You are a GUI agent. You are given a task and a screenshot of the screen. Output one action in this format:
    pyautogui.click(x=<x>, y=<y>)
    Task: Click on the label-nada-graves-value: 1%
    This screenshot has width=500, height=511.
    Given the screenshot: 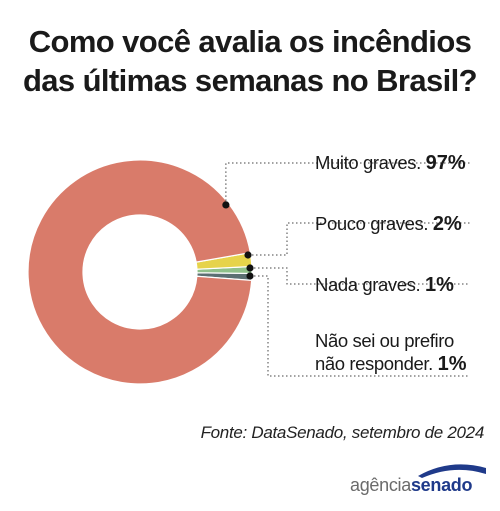 What is the action you would take?
    pyautogui.click(x=439, y=285)
    